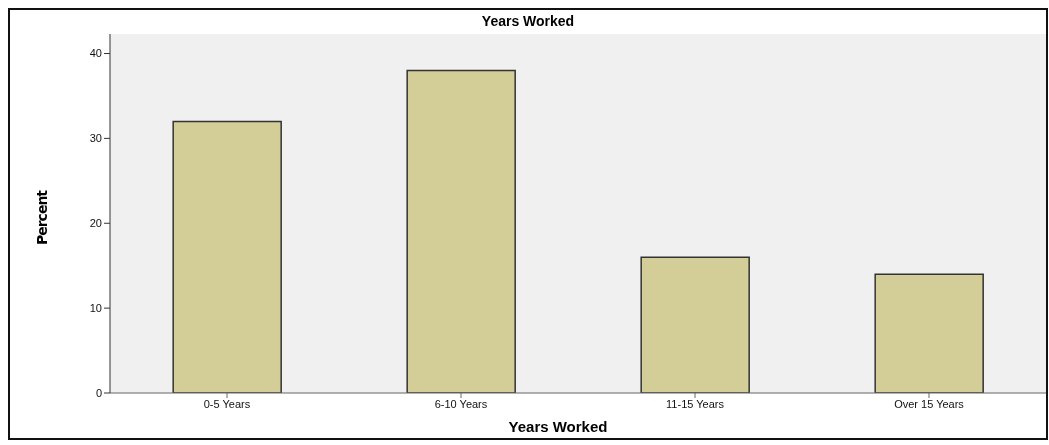 The width and height of the screenshot is (1049, 445). Describe the element at coordinates (461, 403) in the screenshot. I see `x-tick-label: 6-10 Years` at that location.